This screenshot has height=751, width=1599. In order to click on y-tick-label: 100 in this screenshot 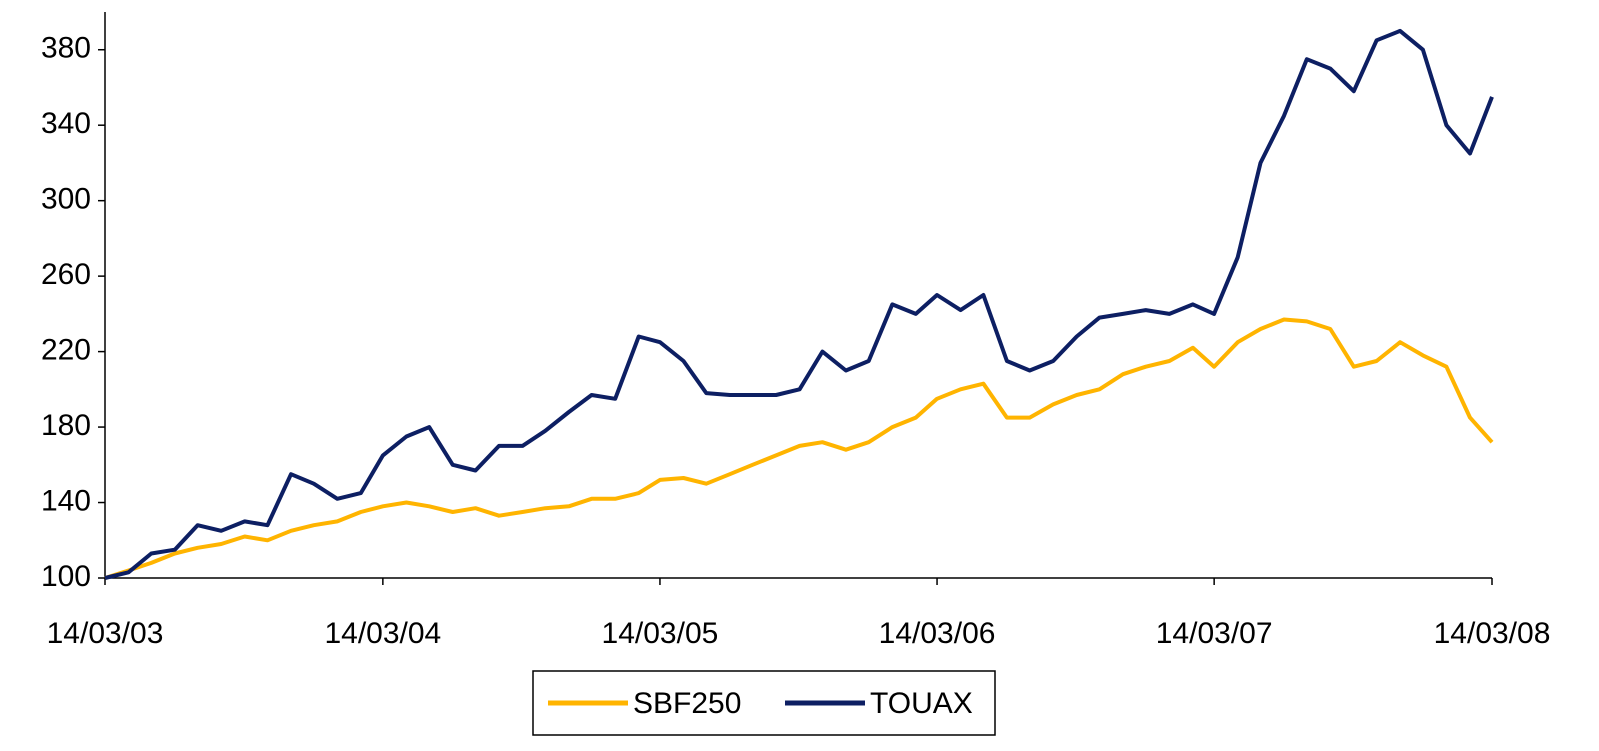, I will do `click(66, 576)`.